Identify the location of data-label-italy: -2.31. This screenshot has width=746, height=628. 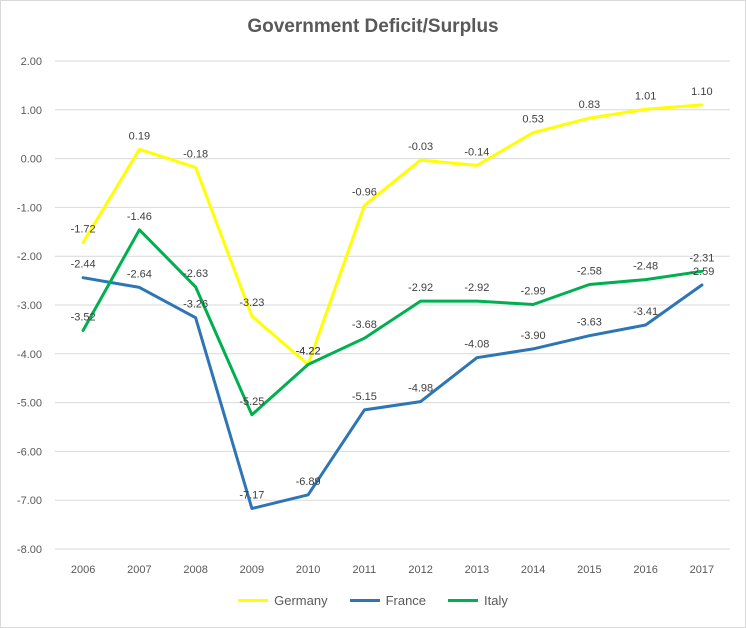
(701, 258).